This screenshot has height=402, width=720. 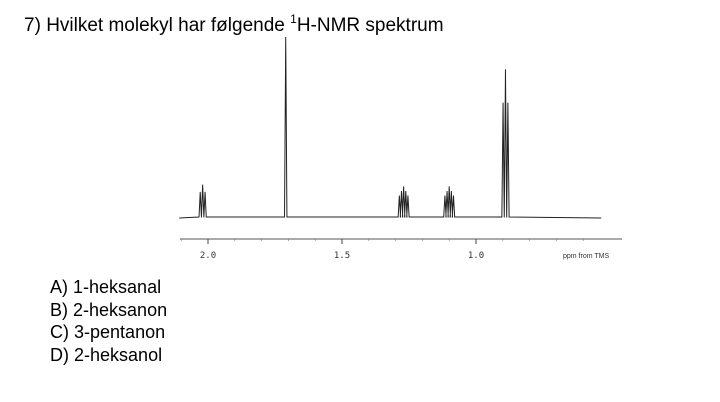 What do you see at coordinates (106, 354) in the screenshot?
I see `option-d: D) 2-heksanol` at bounding box center [106, 354].